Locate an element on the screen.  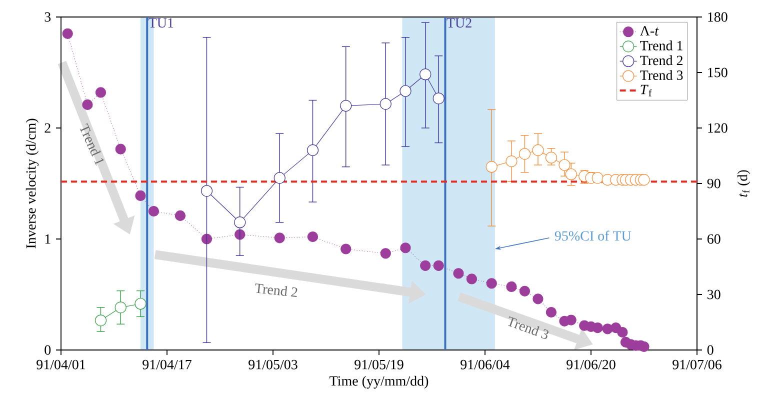
y-axis-title: Inverse velocity (d/cm) is located at coordinates (32, 183).